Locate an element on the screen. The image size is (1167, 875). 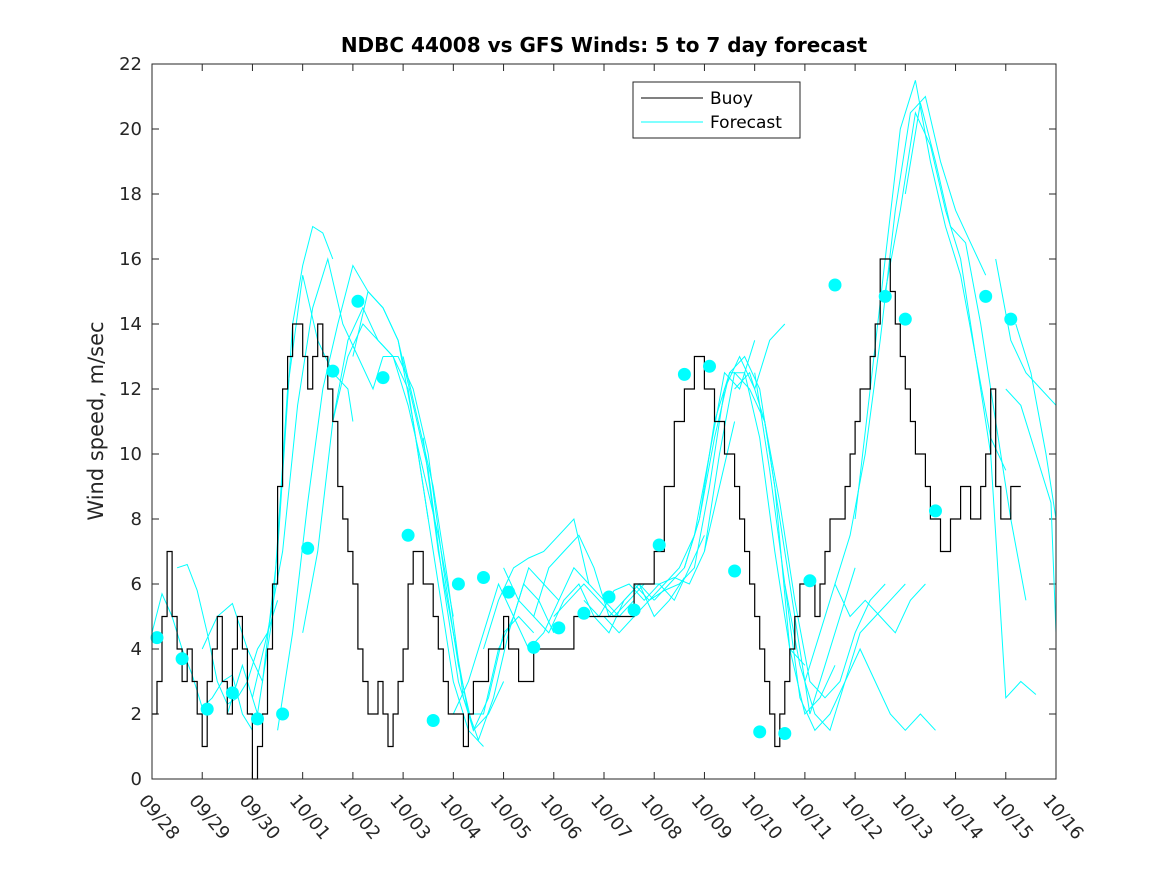
y-tick-label: 22 is located at coordinates (130, 64).